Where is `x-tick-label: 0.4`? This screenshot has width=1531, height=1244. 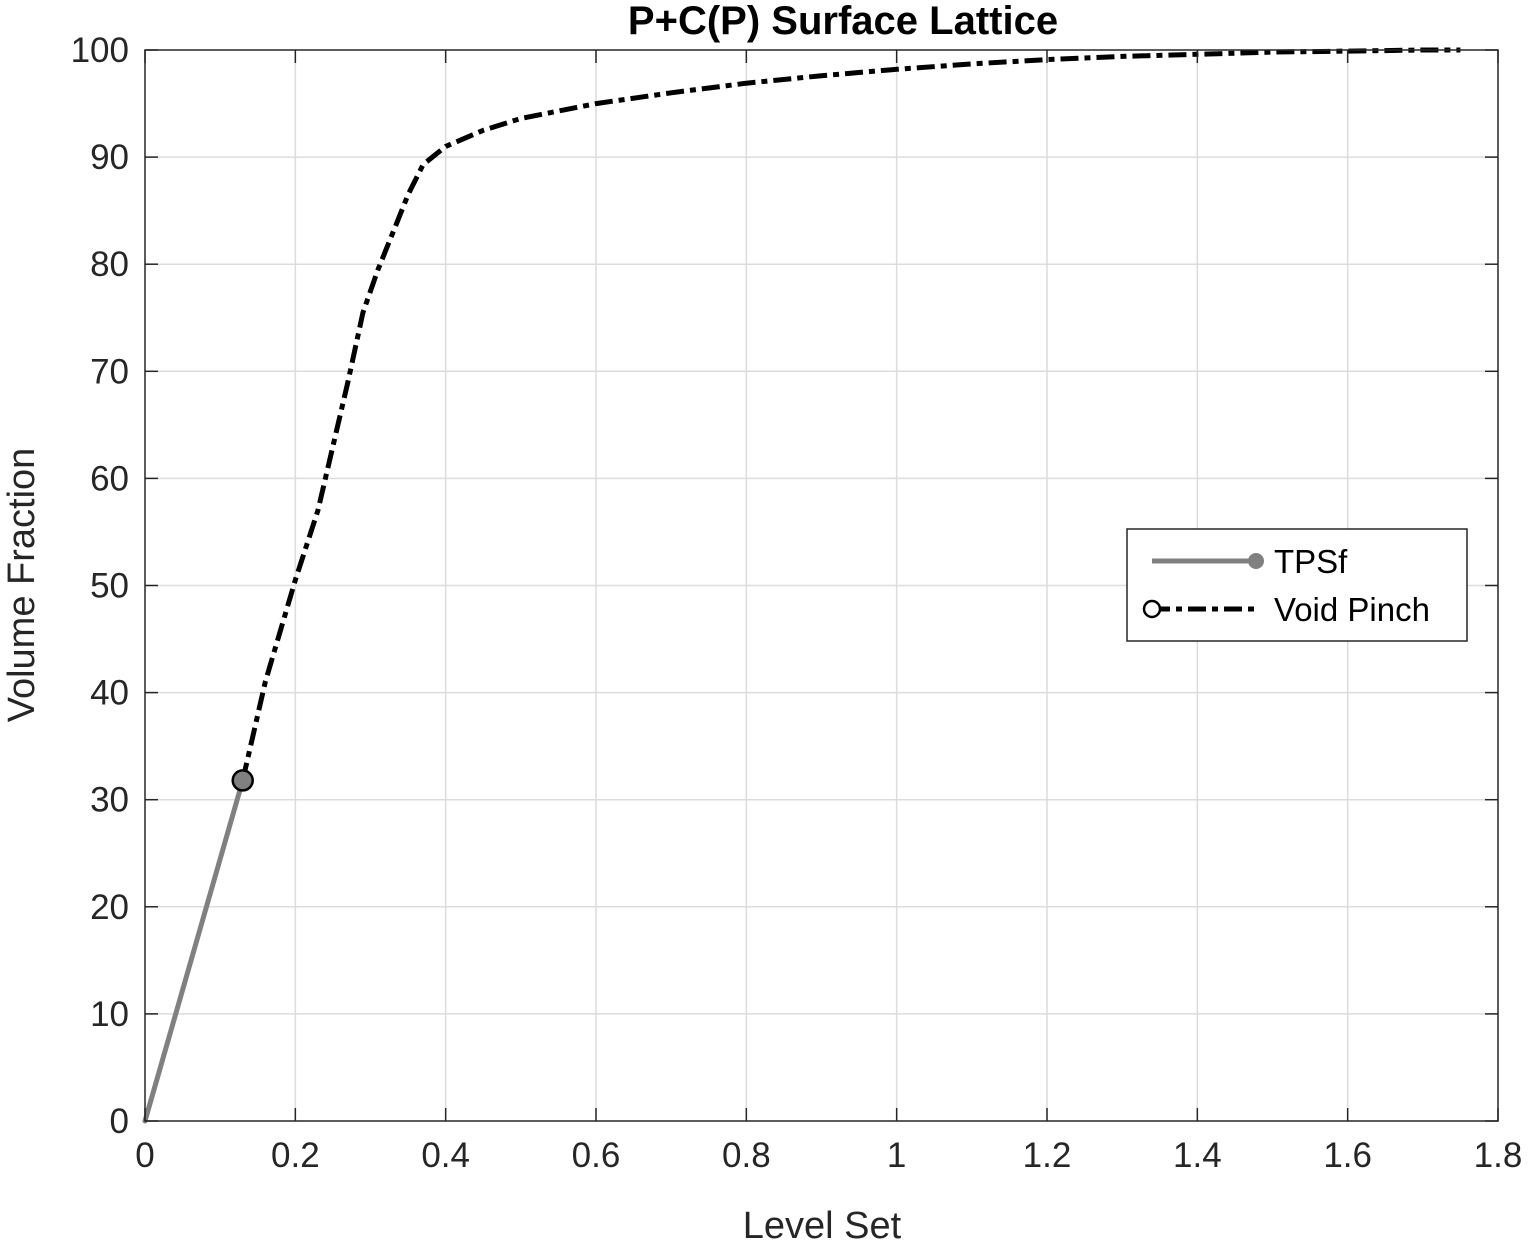 x-tick-label: 0.4 is located at coordinates (445, 1155).